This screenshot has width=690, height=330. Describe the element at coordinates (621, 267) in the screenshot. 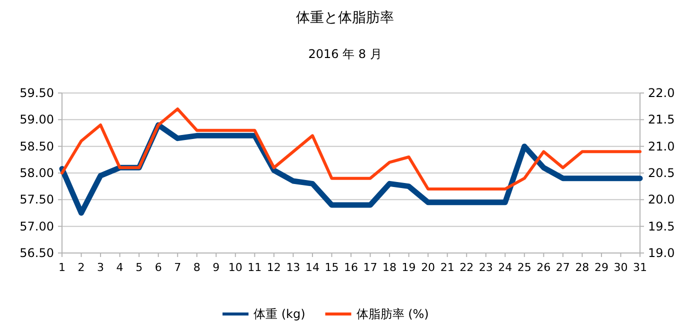

I see `x-tick-label: 30` at that location.